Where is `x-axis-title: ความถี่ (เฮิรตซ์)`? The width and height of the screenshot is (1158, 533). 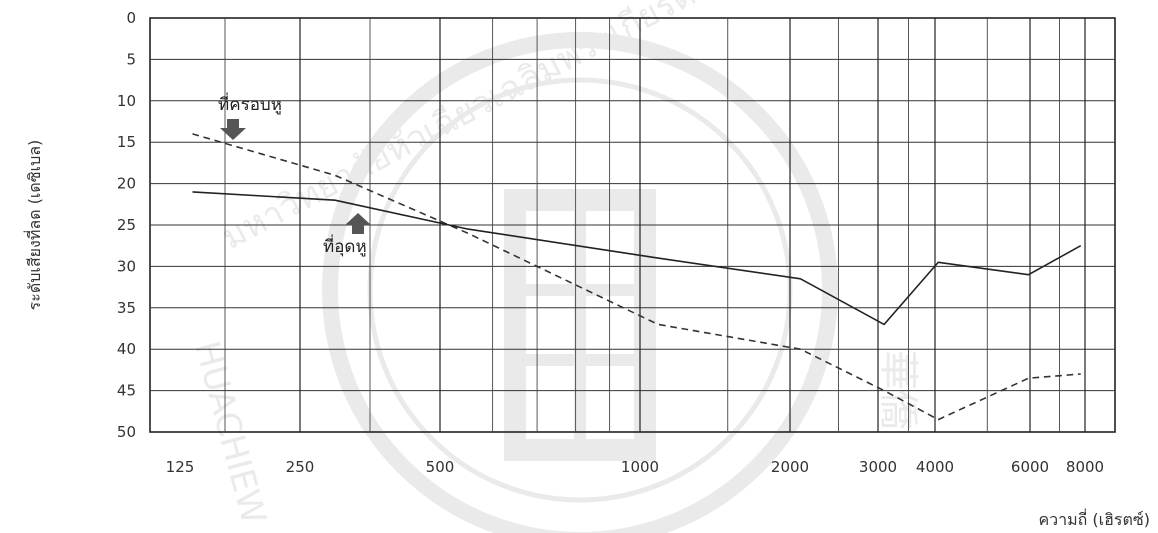
x-axis-title: ความถี่ (เฮิรตซ์) is located at coordinates (1094, 518).